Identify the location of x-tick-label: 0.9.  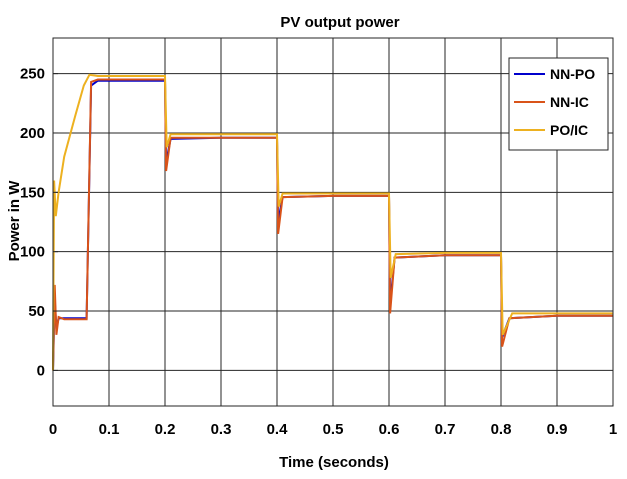
(557, 429).